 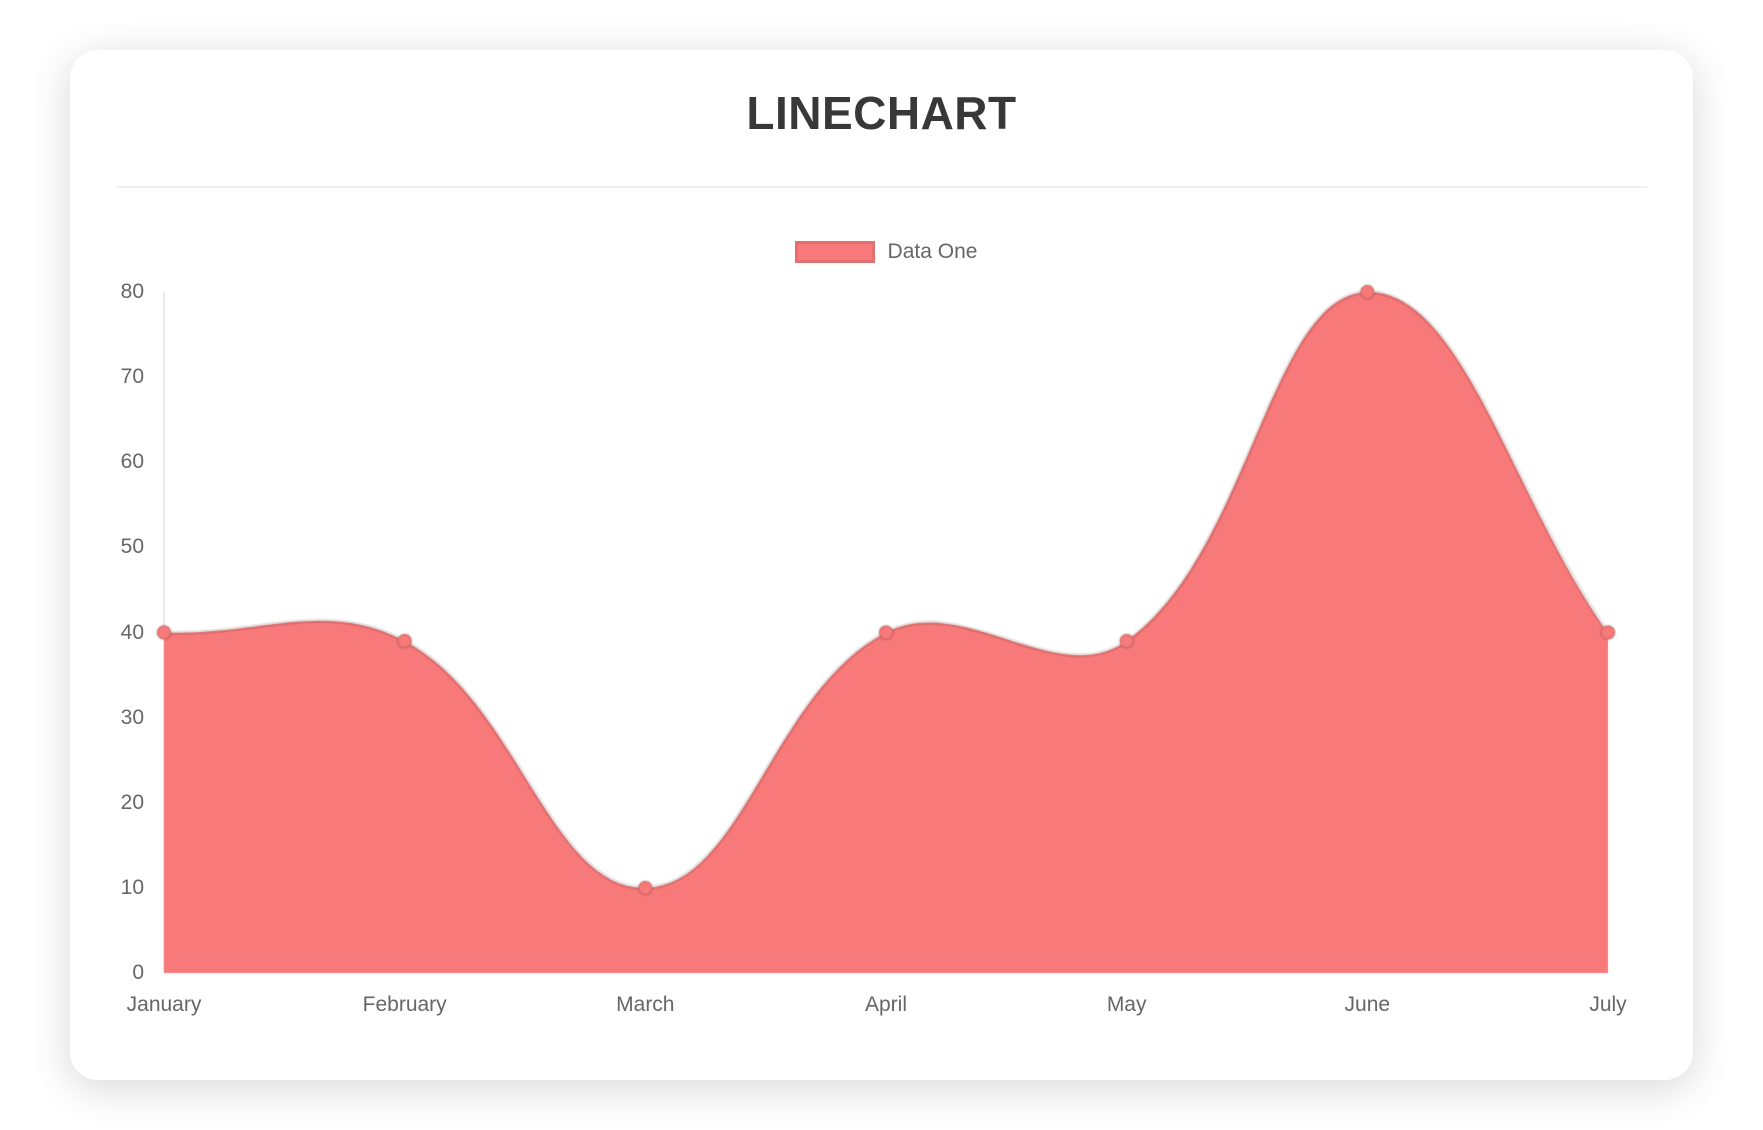 I want to click on title-divider, so click(x=881, y=187).